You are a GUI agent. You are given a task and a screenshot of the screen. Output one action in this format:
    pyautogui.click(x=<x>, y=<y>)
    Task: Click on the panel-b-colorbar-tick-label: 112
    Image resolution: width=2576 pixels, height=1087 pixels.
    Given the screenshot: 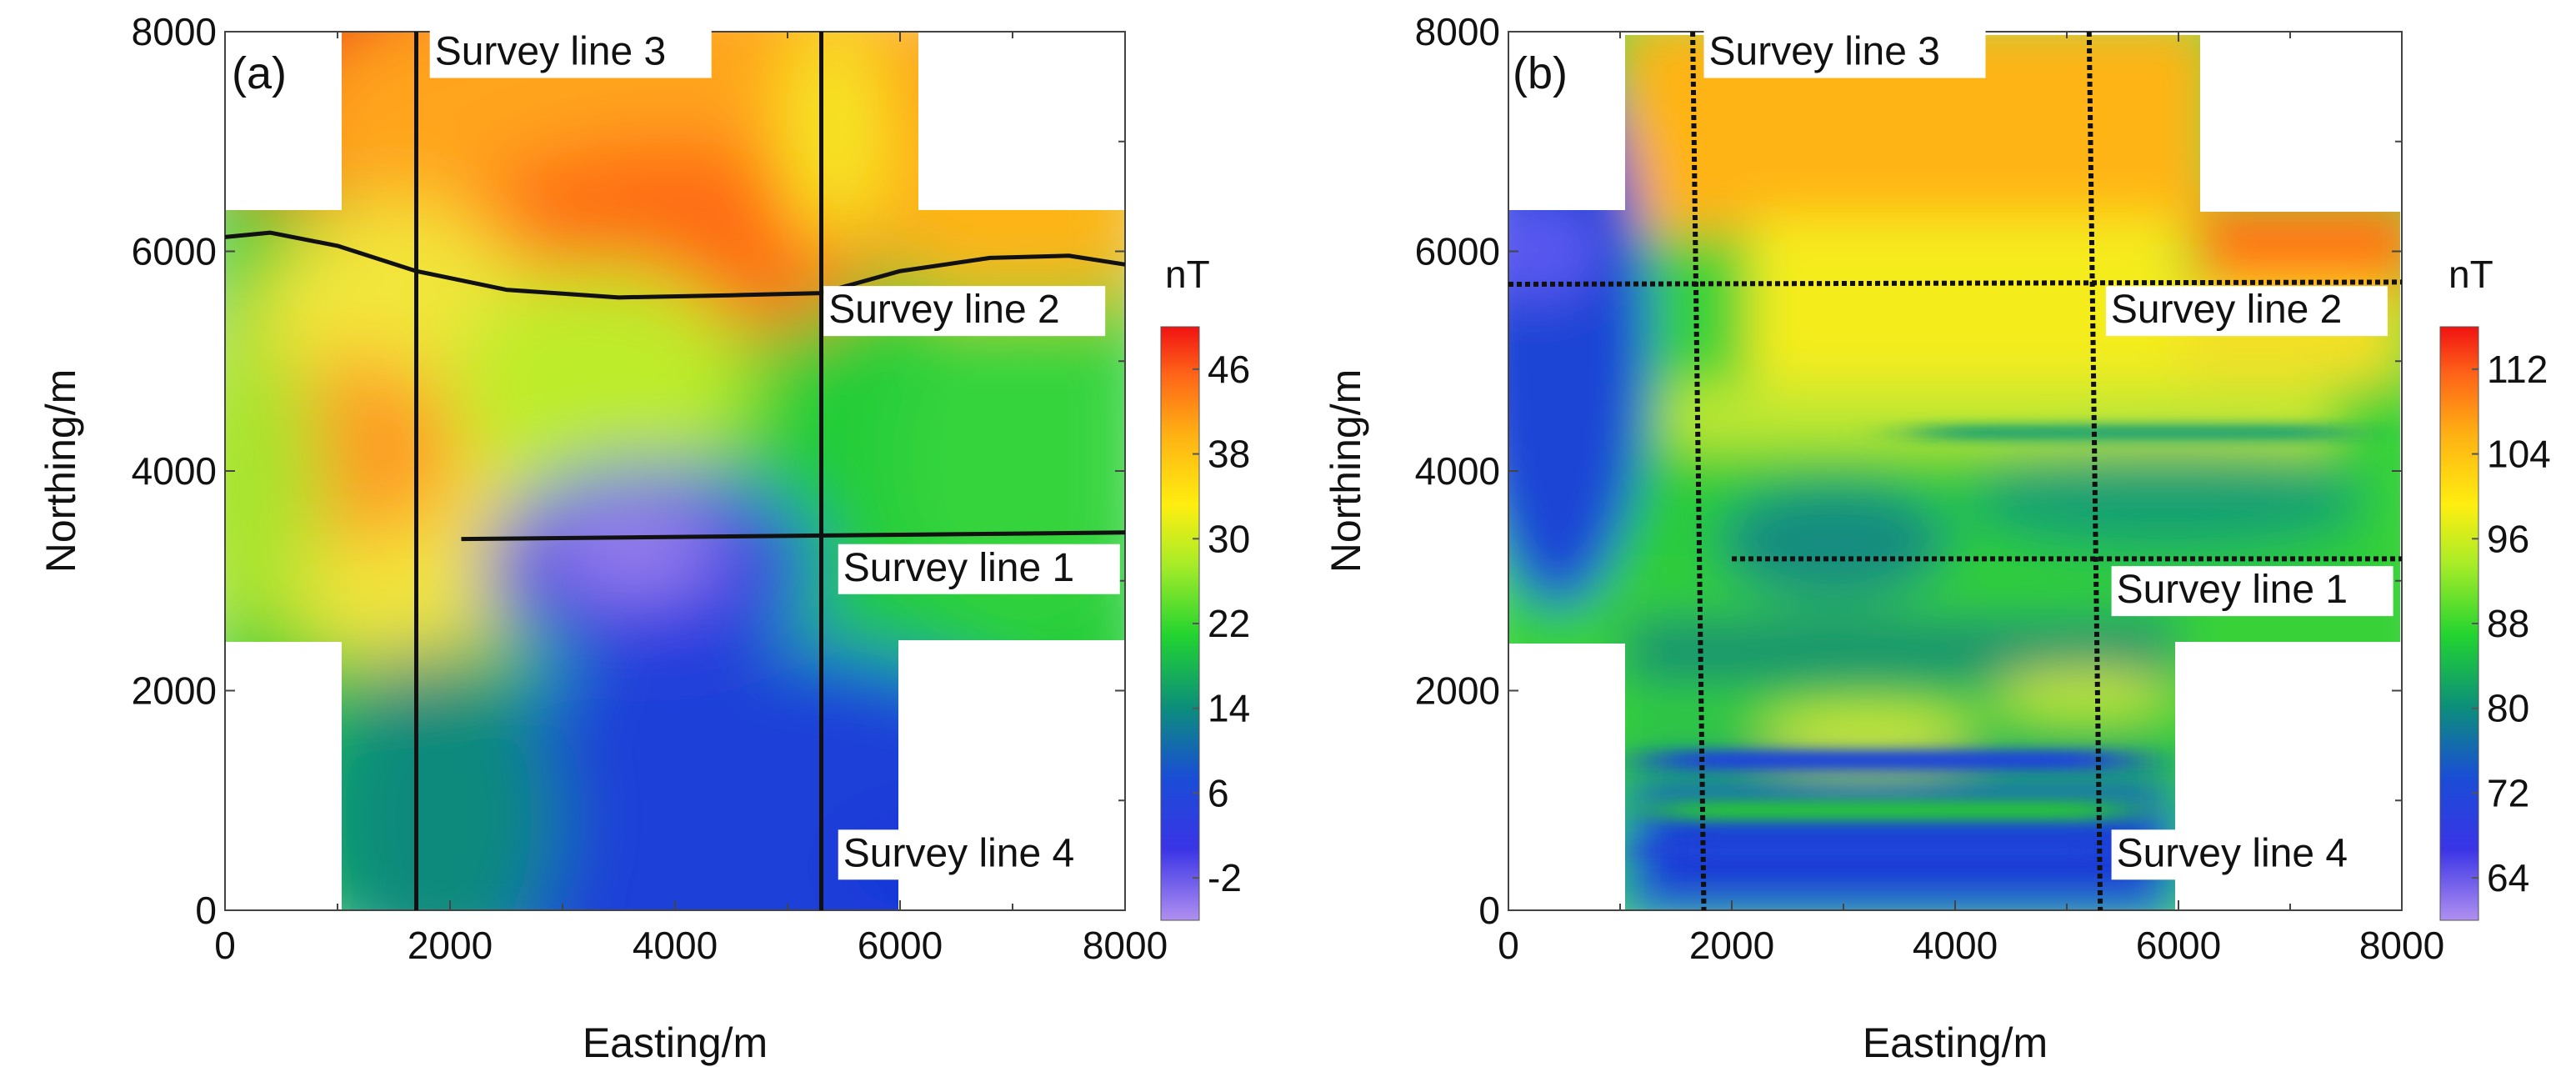 What is the action you would take?
    pyautogui.click(x=2517, y=370)
    